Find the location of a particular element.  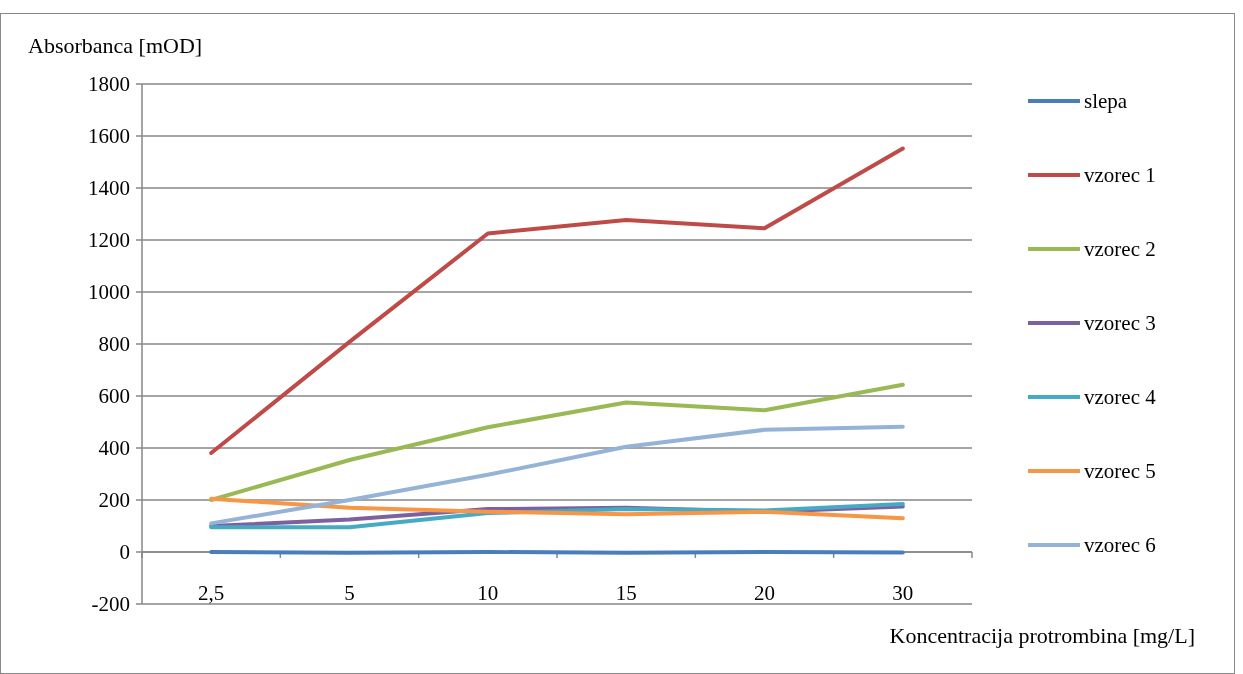

y-tick-label: 1000 is located at coordinates (109, 292).